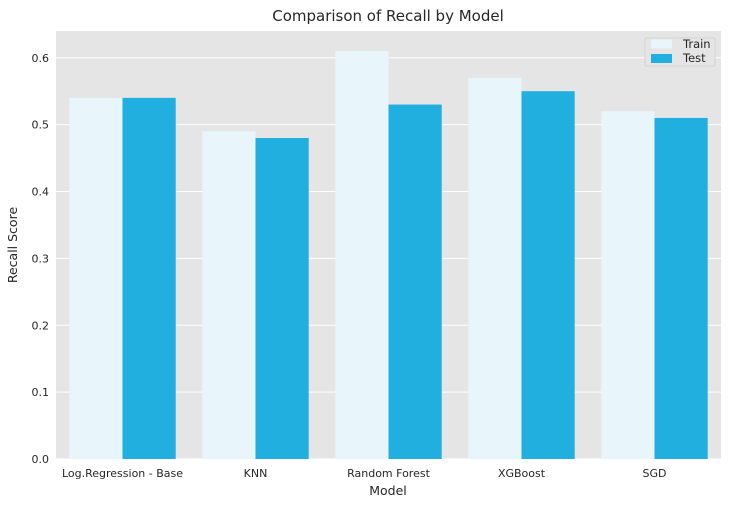  I want to click on y-tick-label: 0.5, so click(41, 125).